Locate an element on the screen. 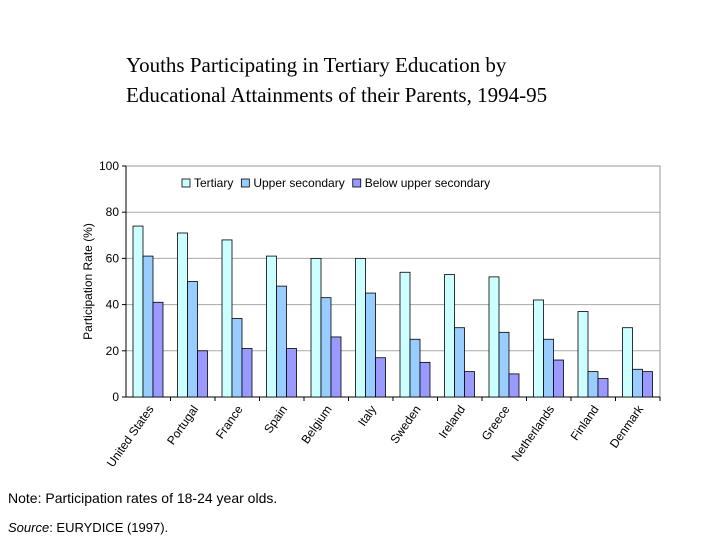 The height and width of the screenshot is (540, 720). legend-label: Below upper secondary is located at coordinates (427, 183).